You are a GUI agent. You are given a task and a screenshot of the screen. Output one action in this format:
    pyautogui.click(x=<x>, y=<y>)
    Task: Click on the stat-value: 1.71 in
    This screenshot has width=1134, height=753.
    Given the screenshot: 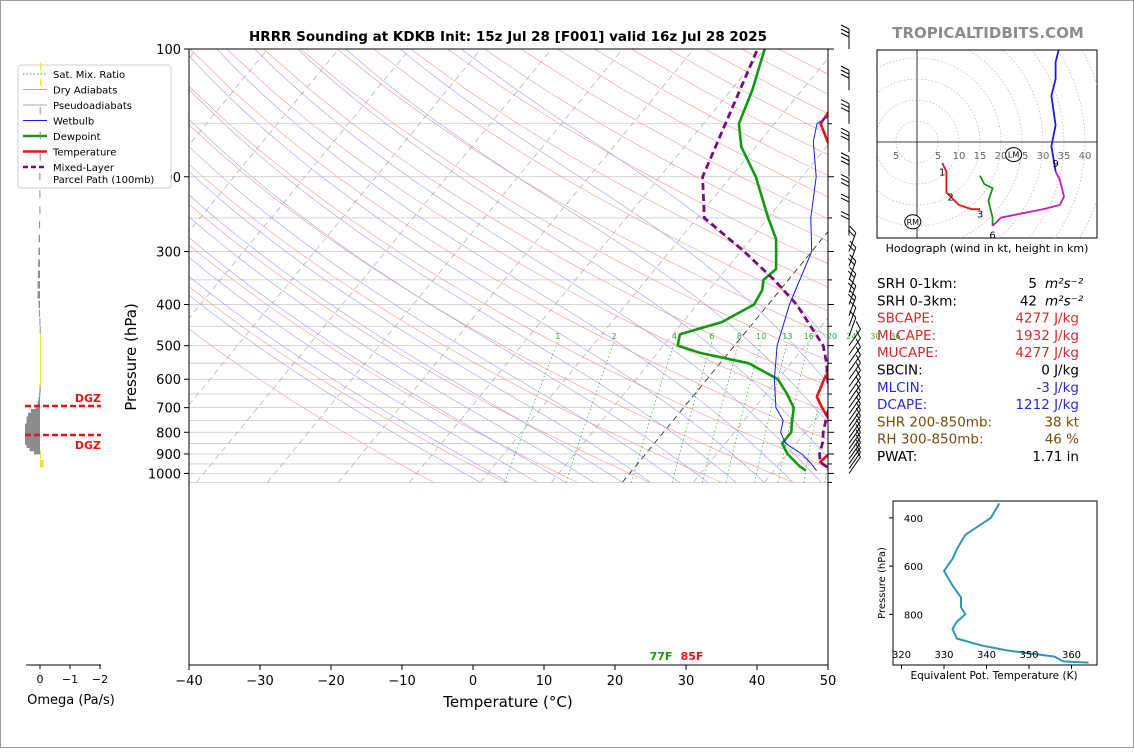 What is the action you would take?
    pyautogui.click(x=1055, y=457)
    